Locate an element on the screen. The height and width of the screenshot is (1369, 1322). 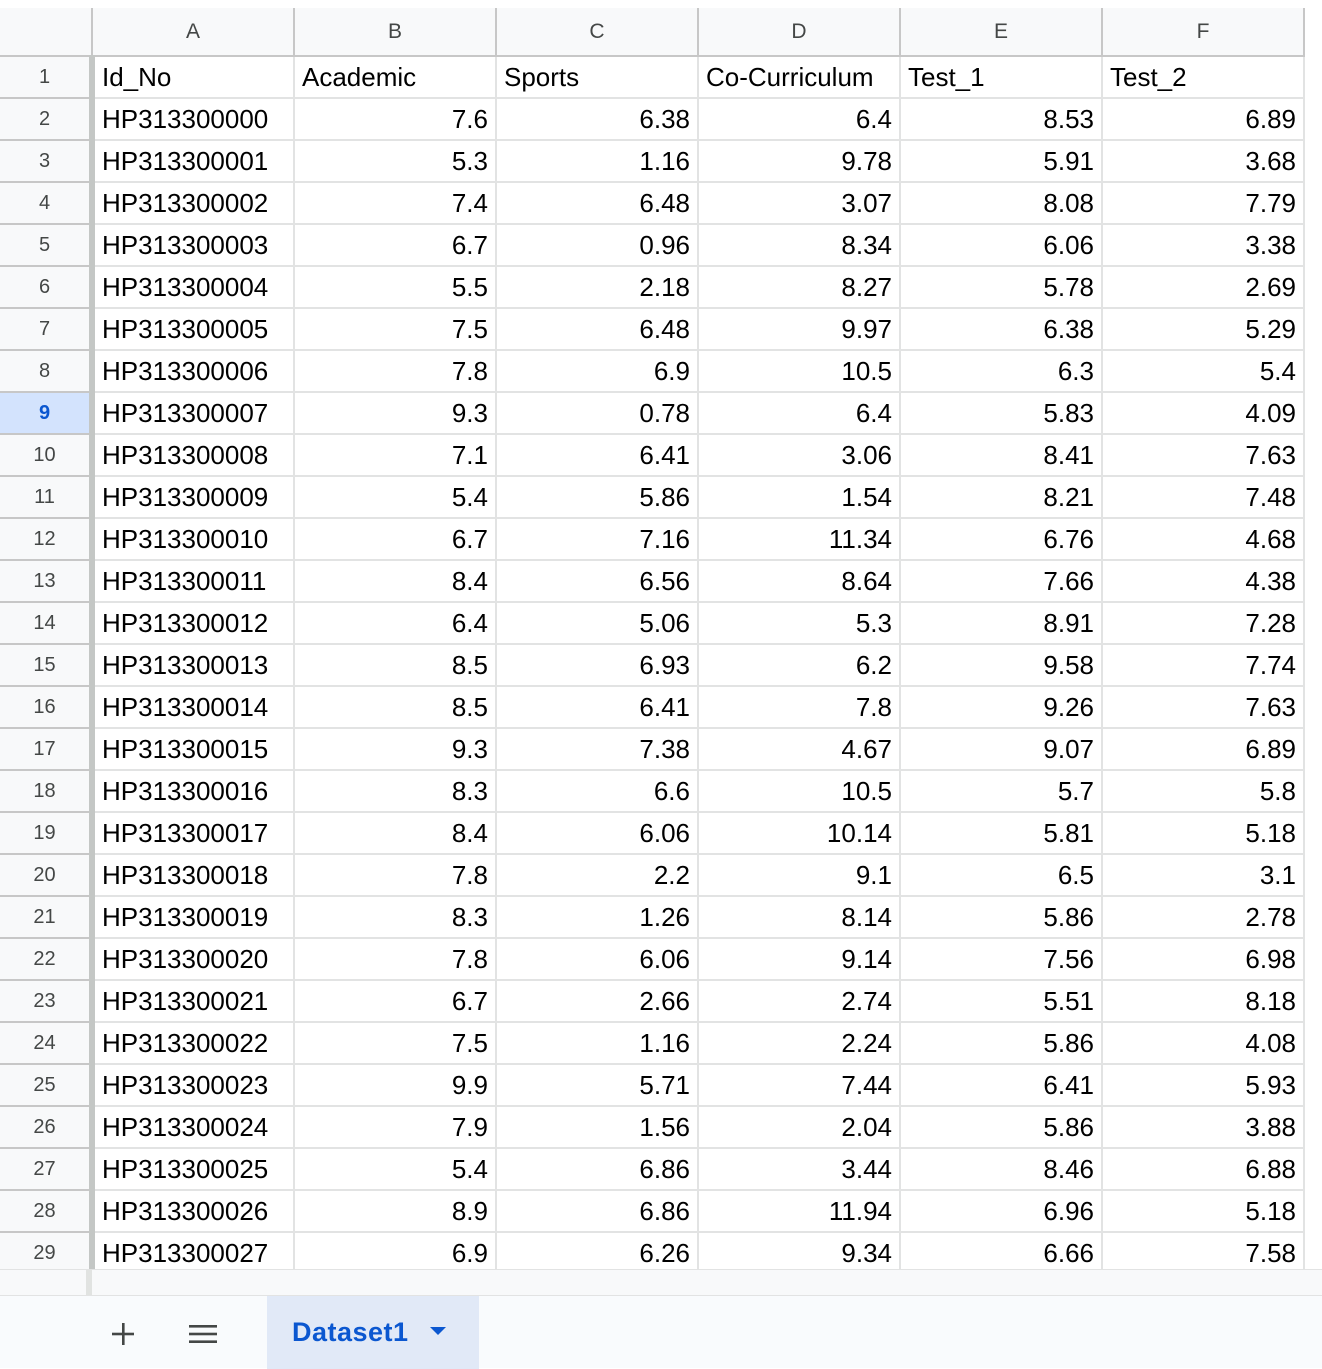
cell-d6: 8.27 is located at coordinates (799, 287).